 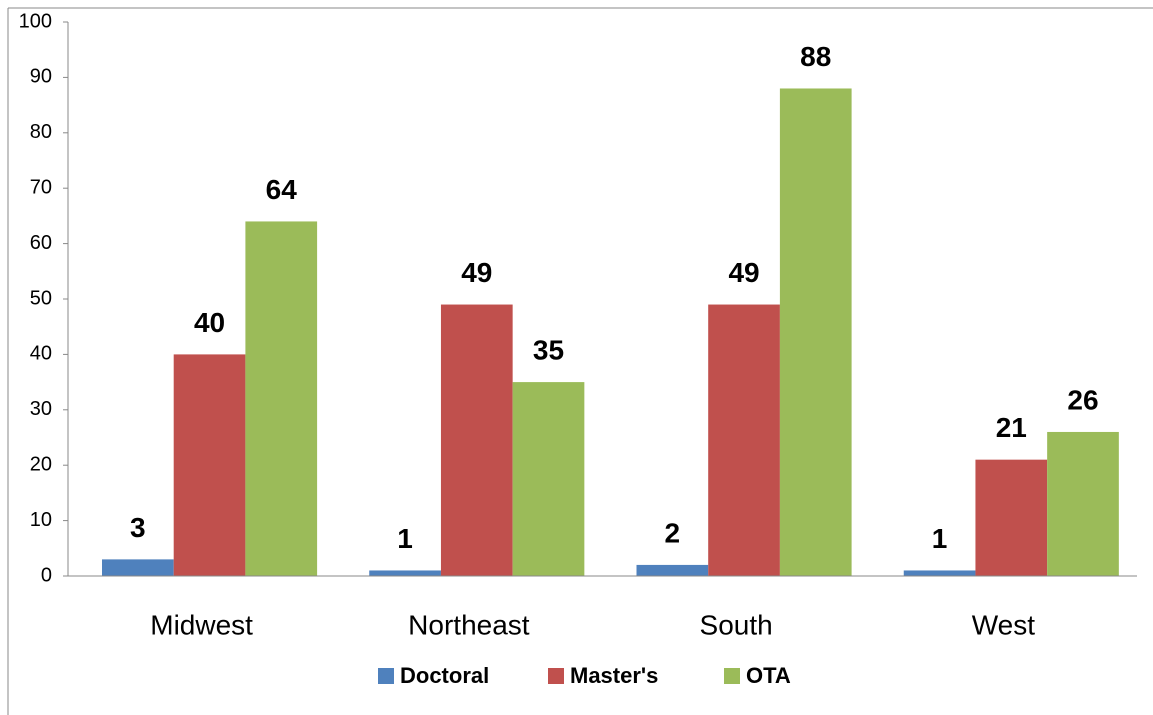 I want to click on data-label: 2, so click(x=673, y=532).